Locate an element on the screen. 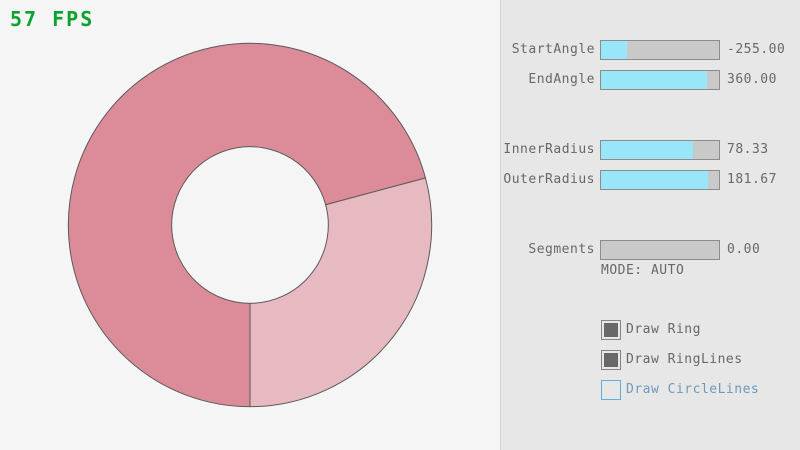 The width and height of the screenshot is (800, 450). startangle-slider-fill is located at coordinates (614, 50).